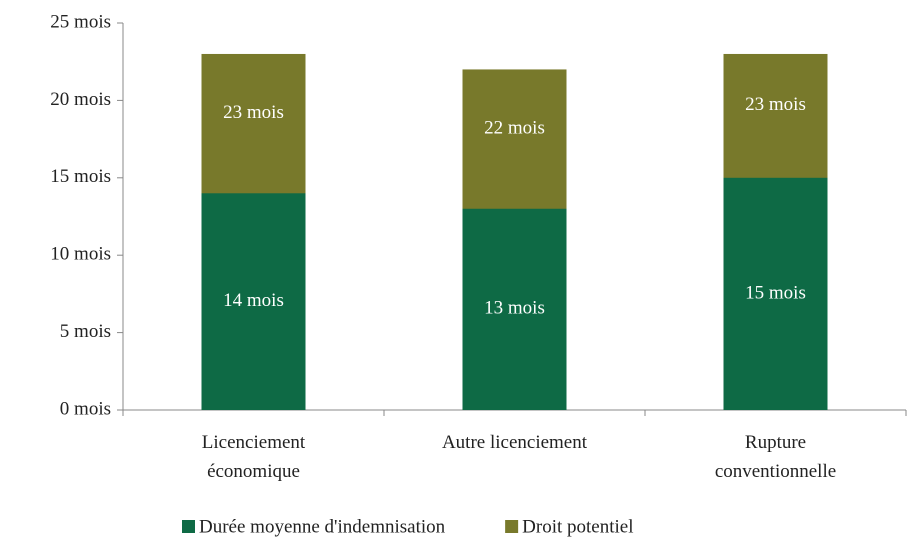  I want to click on y-tick-label: 10 mois, so click(80, 254).